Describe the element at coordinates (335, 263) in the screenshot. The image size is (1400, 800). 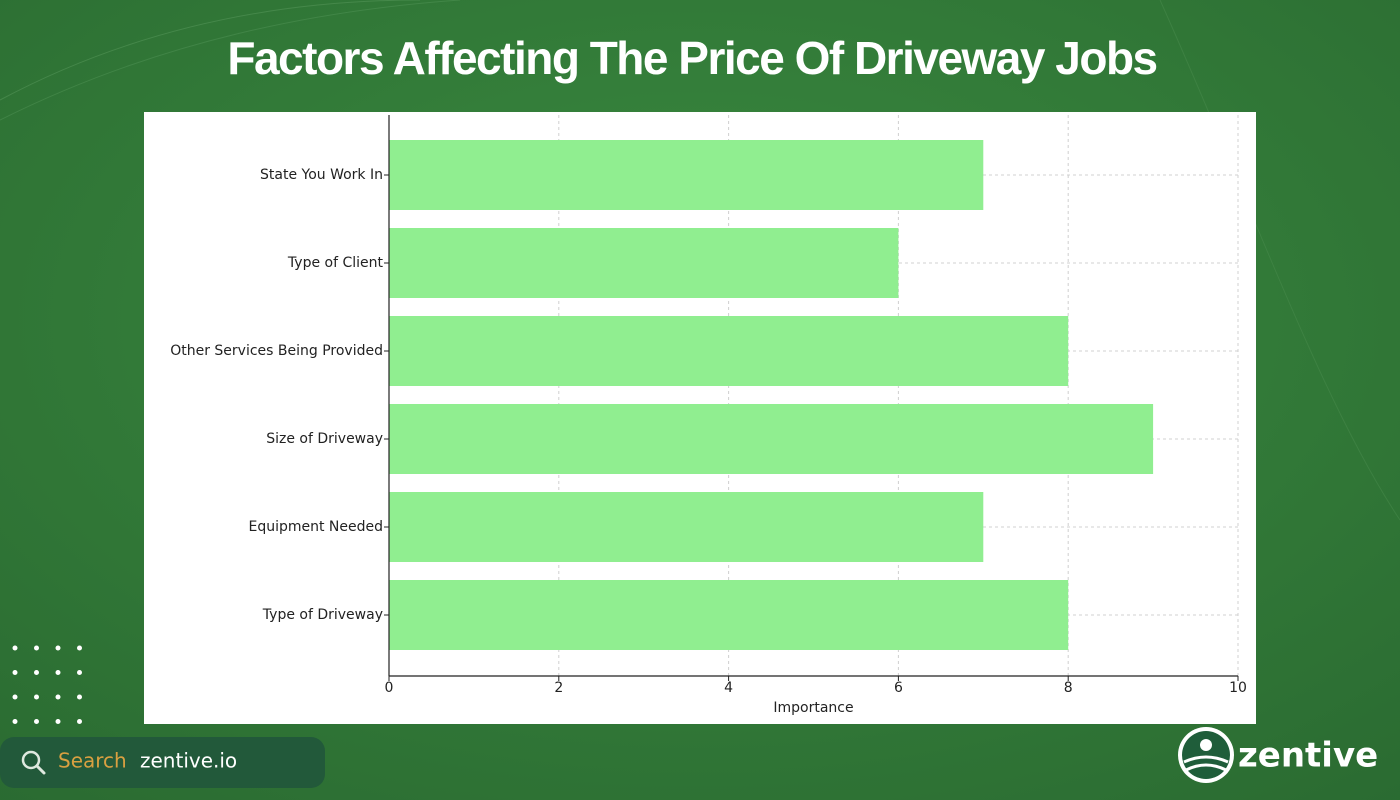
I see `y-tick-label: Type of Client` at that location.